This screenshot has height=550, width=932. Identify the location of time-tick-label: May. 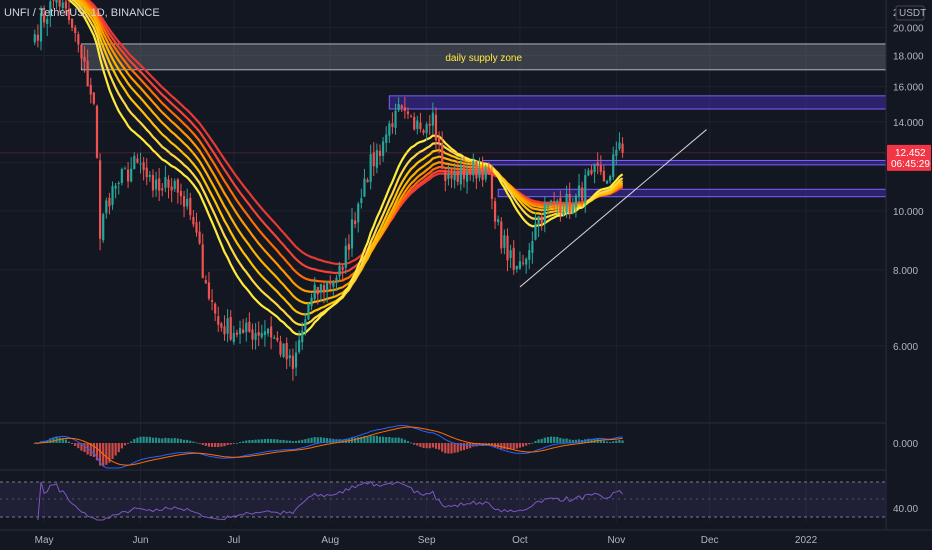
(44, 540).